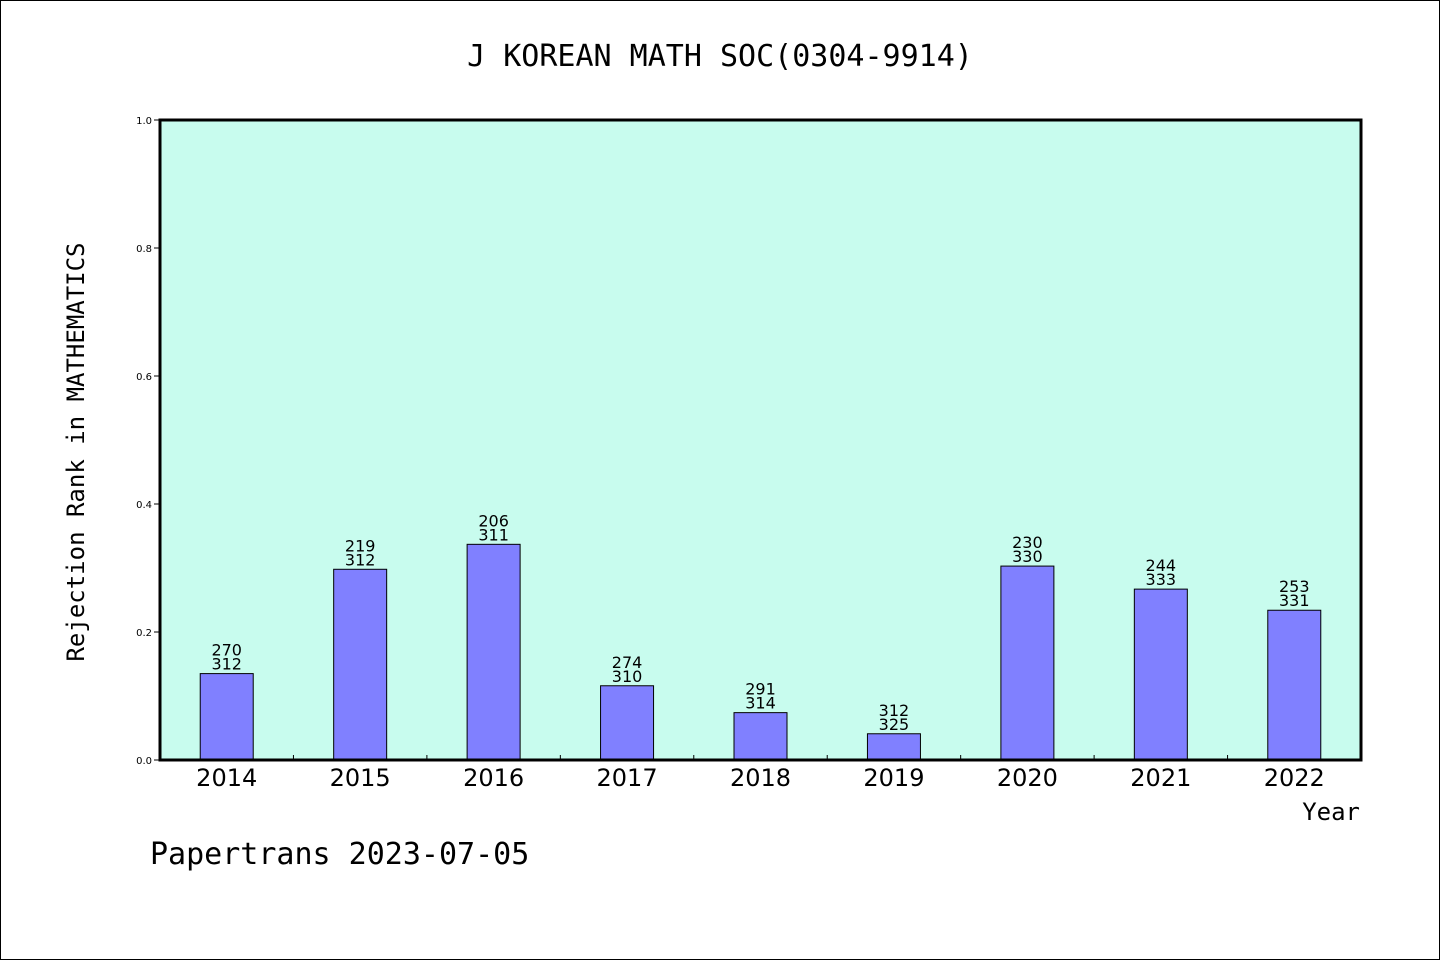 The image size is (1440, 960). What do you see at coordinates (148, 441) in the screenshot?
I see `y-axis: 0.0 0.2 0.4 0.6 0.8 1.0` at bounding box center [148, 441].